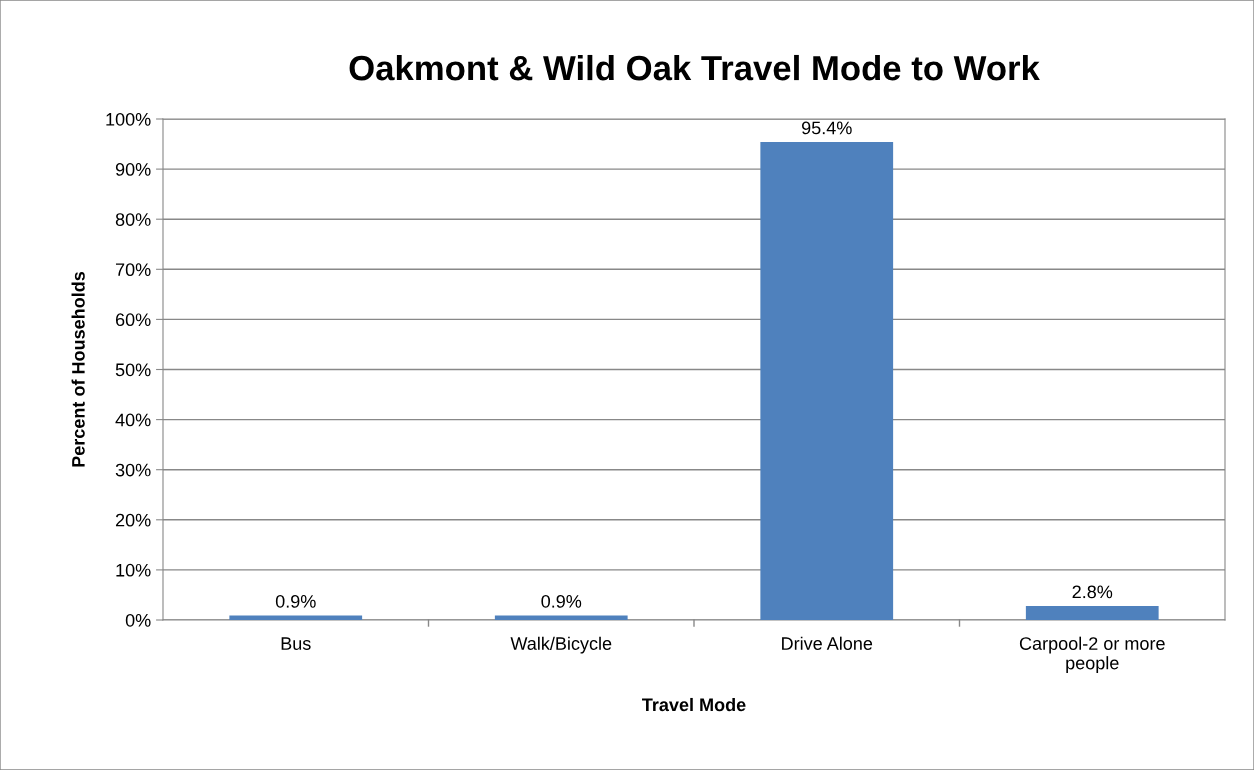 Image resolution: width=1254 pixels, height=770 pixels. What do you see at coordinates (1092, 654) in the screenshot?
I see `x-tick-label: Carpool-2 or more people` at bounding box center [1092, 654].